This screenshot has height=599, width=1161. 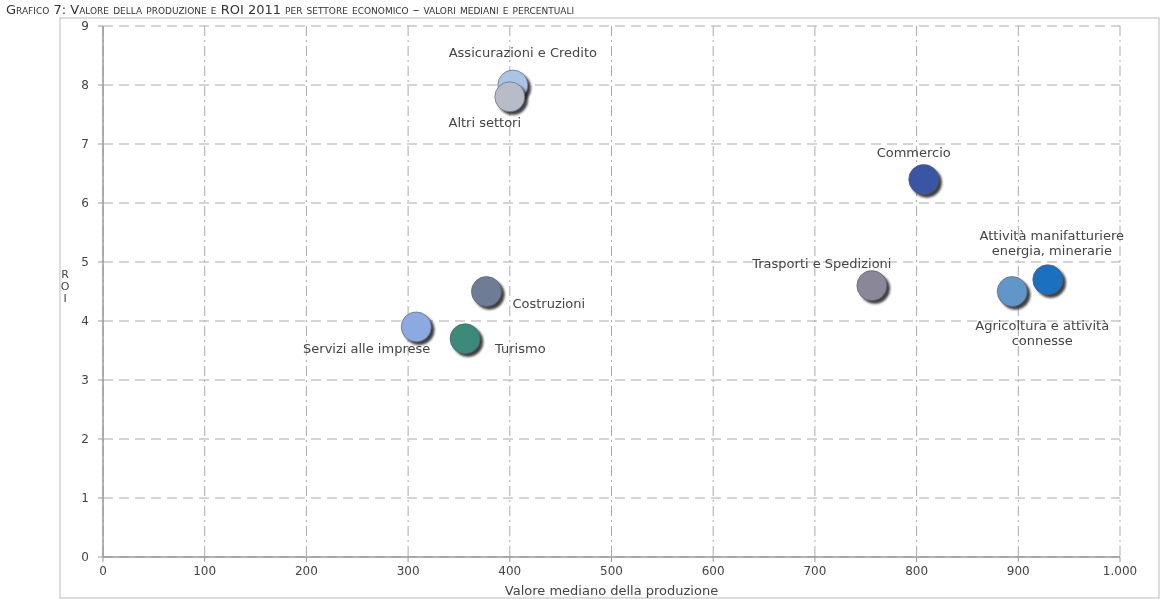 I want to click on y-tick-label: 6, so click(x=85, y=203).